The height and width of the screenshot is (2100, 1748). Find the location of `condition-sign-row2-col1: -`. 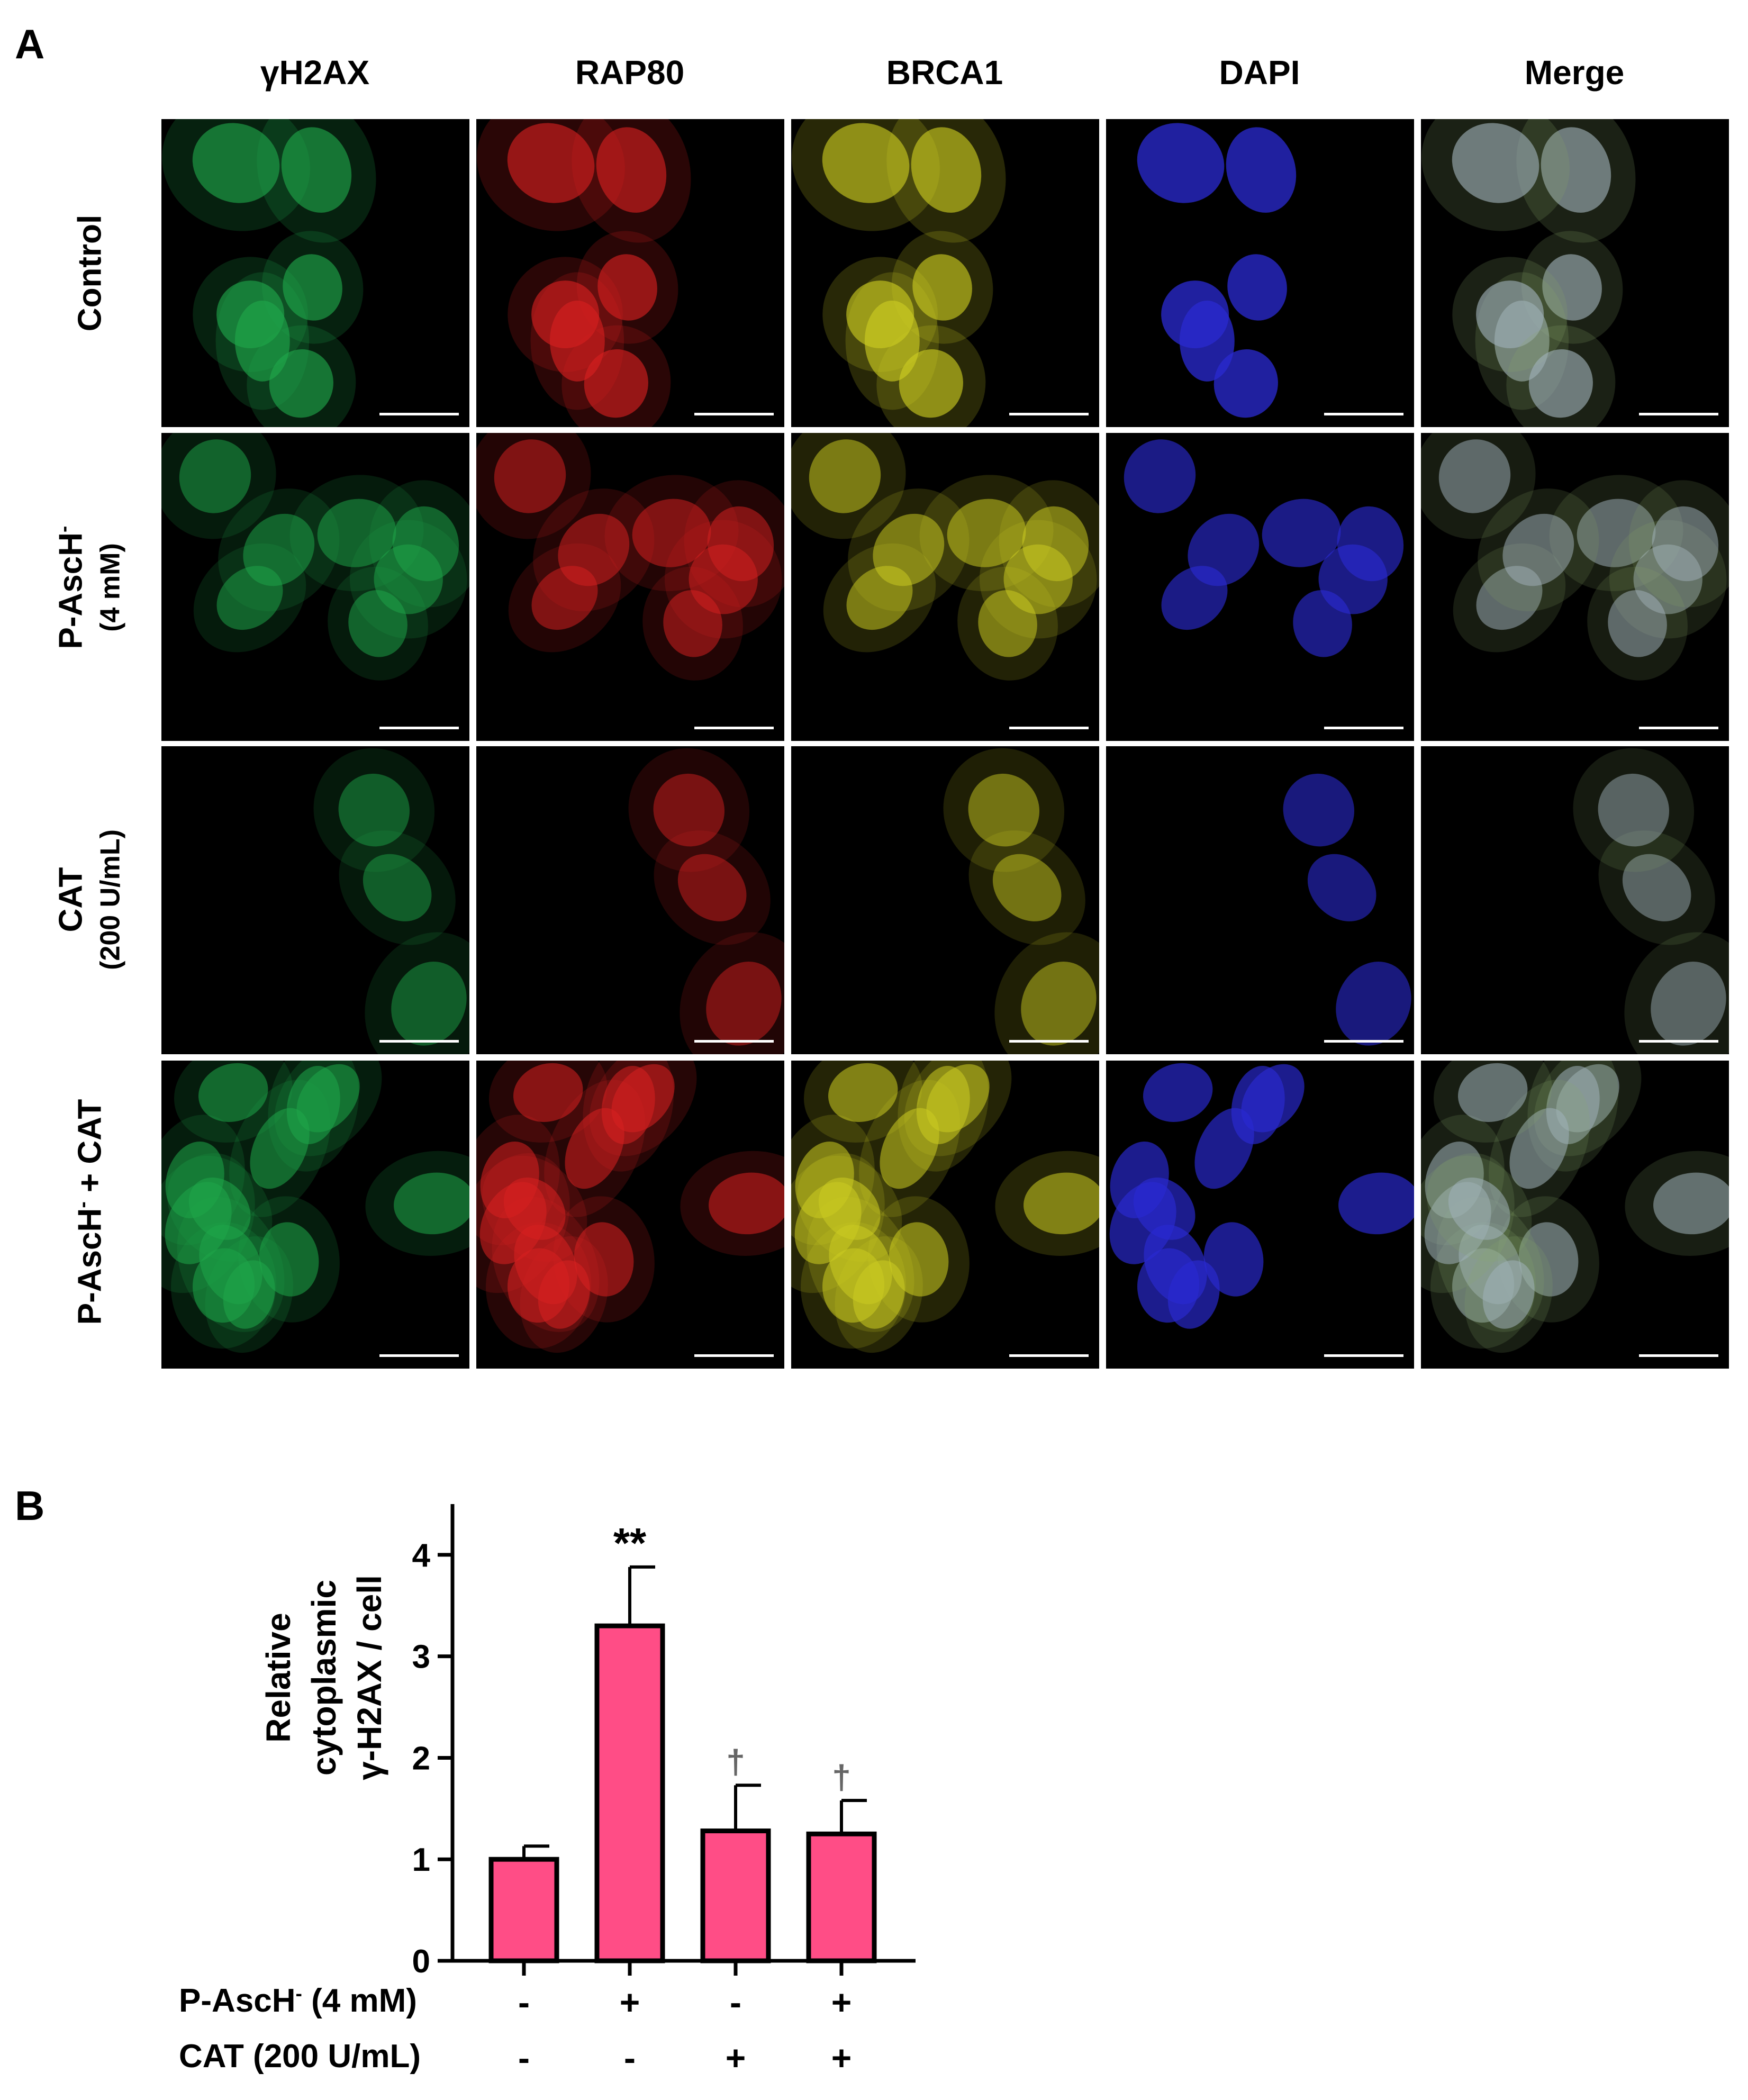

condition-sign-row2-col1: - is located at coordinates (524, 2057).